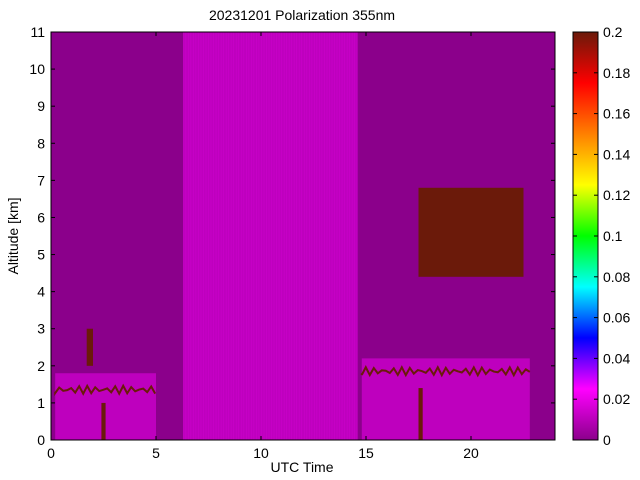 This screenshot has height=480, width=640. What do you see at coordinates (616, 358) in the screenshot?
I see `colorbar-tick-label: 0.04` at bounding box center [616, 358].